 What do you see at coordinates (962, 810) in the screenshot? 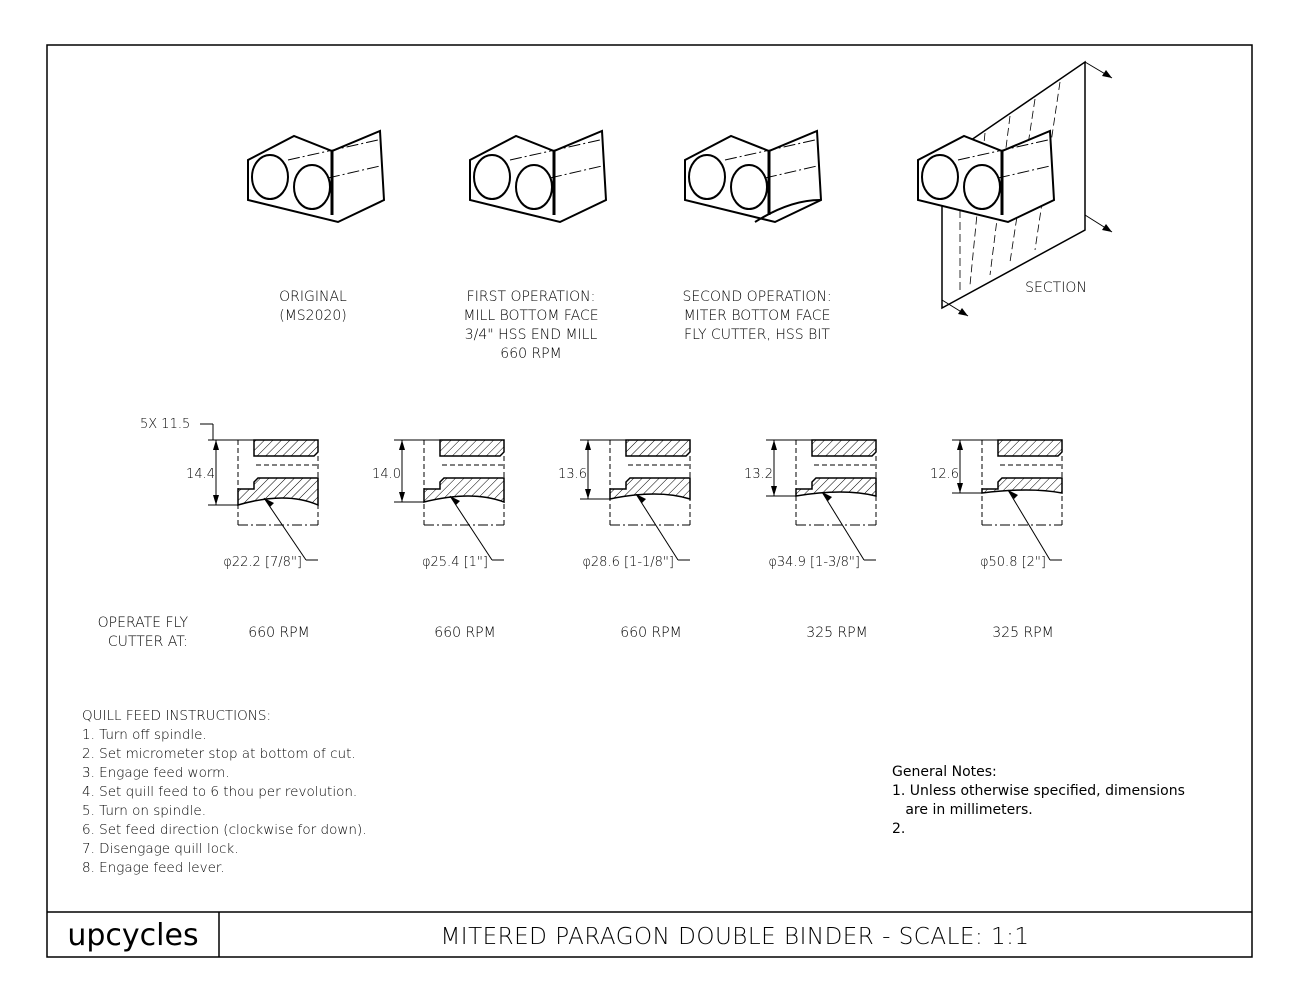
I see `general-note: are in millimeters.` at bounding box center [962, 810].